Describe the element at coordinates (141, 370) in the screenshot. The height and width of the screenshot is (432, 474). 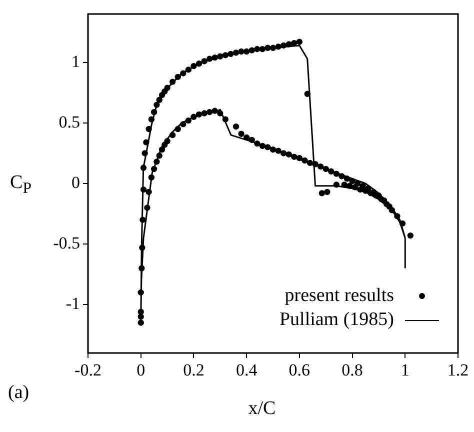
I see `x-tick-label: 0` at that location.